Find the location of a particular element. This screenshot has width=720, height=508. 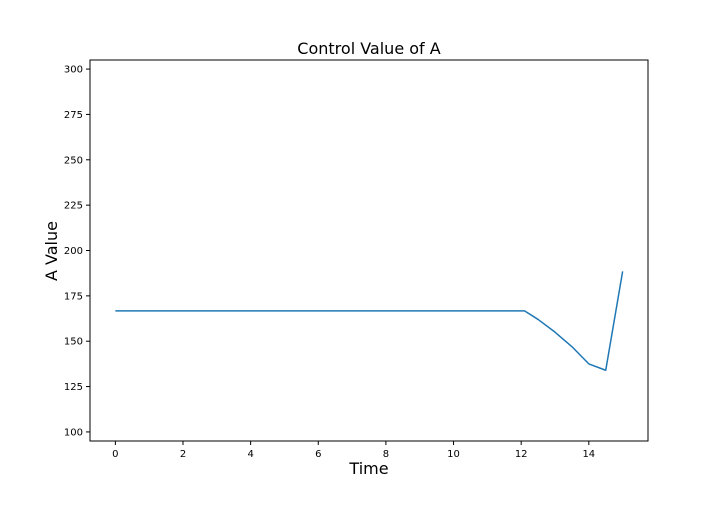

x-tick-label: 10 is located at coordinates (453, 454).